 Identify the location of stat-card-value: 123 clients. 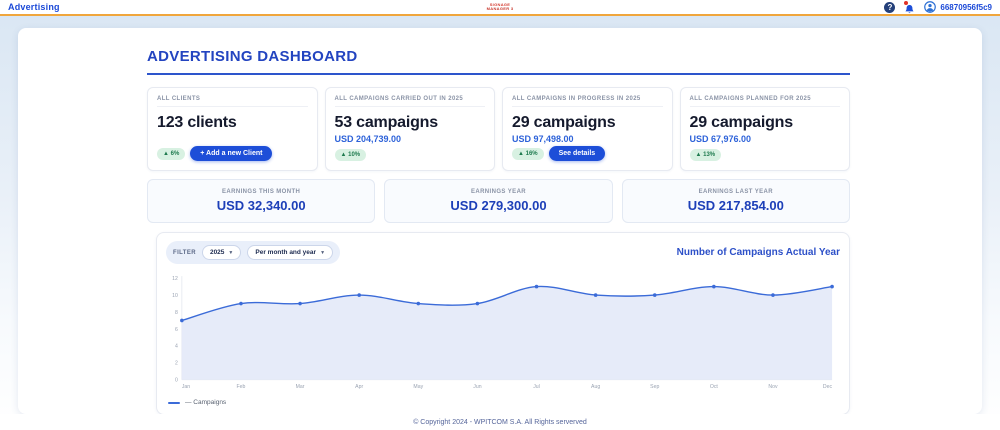
(197, 122).